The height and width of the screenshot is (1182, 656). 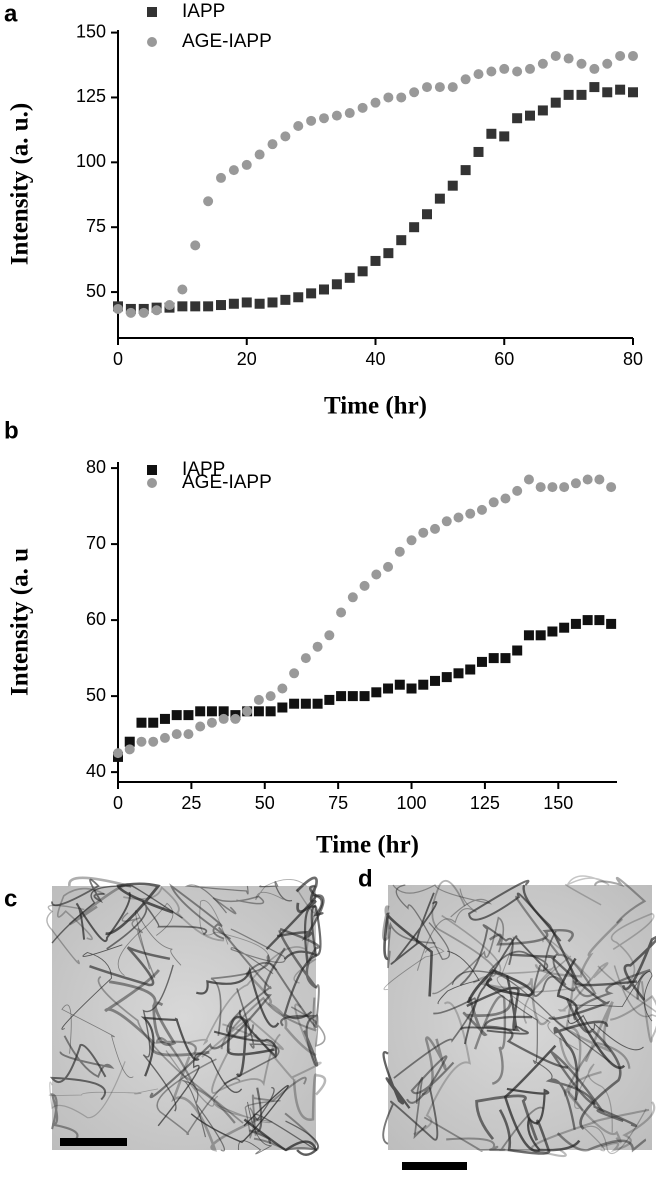 What do you see at coordinates (504, 359) in the screenshot?
I see `x-tick-label: 60` at bounding box center [504, 359].